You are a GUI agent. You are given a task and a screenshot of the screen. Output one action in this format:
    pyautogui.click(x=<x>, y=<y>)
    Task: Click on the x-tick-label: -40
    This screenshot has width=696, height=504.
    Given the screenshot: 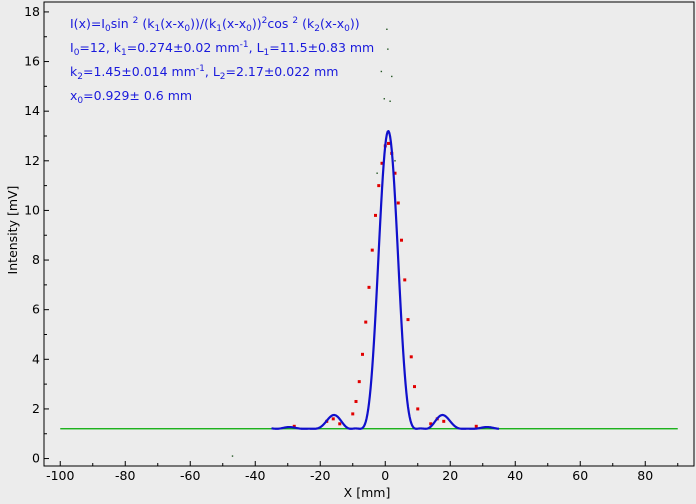 What is the action you would take?
    pyautogui.click(x=255, y=475)
    